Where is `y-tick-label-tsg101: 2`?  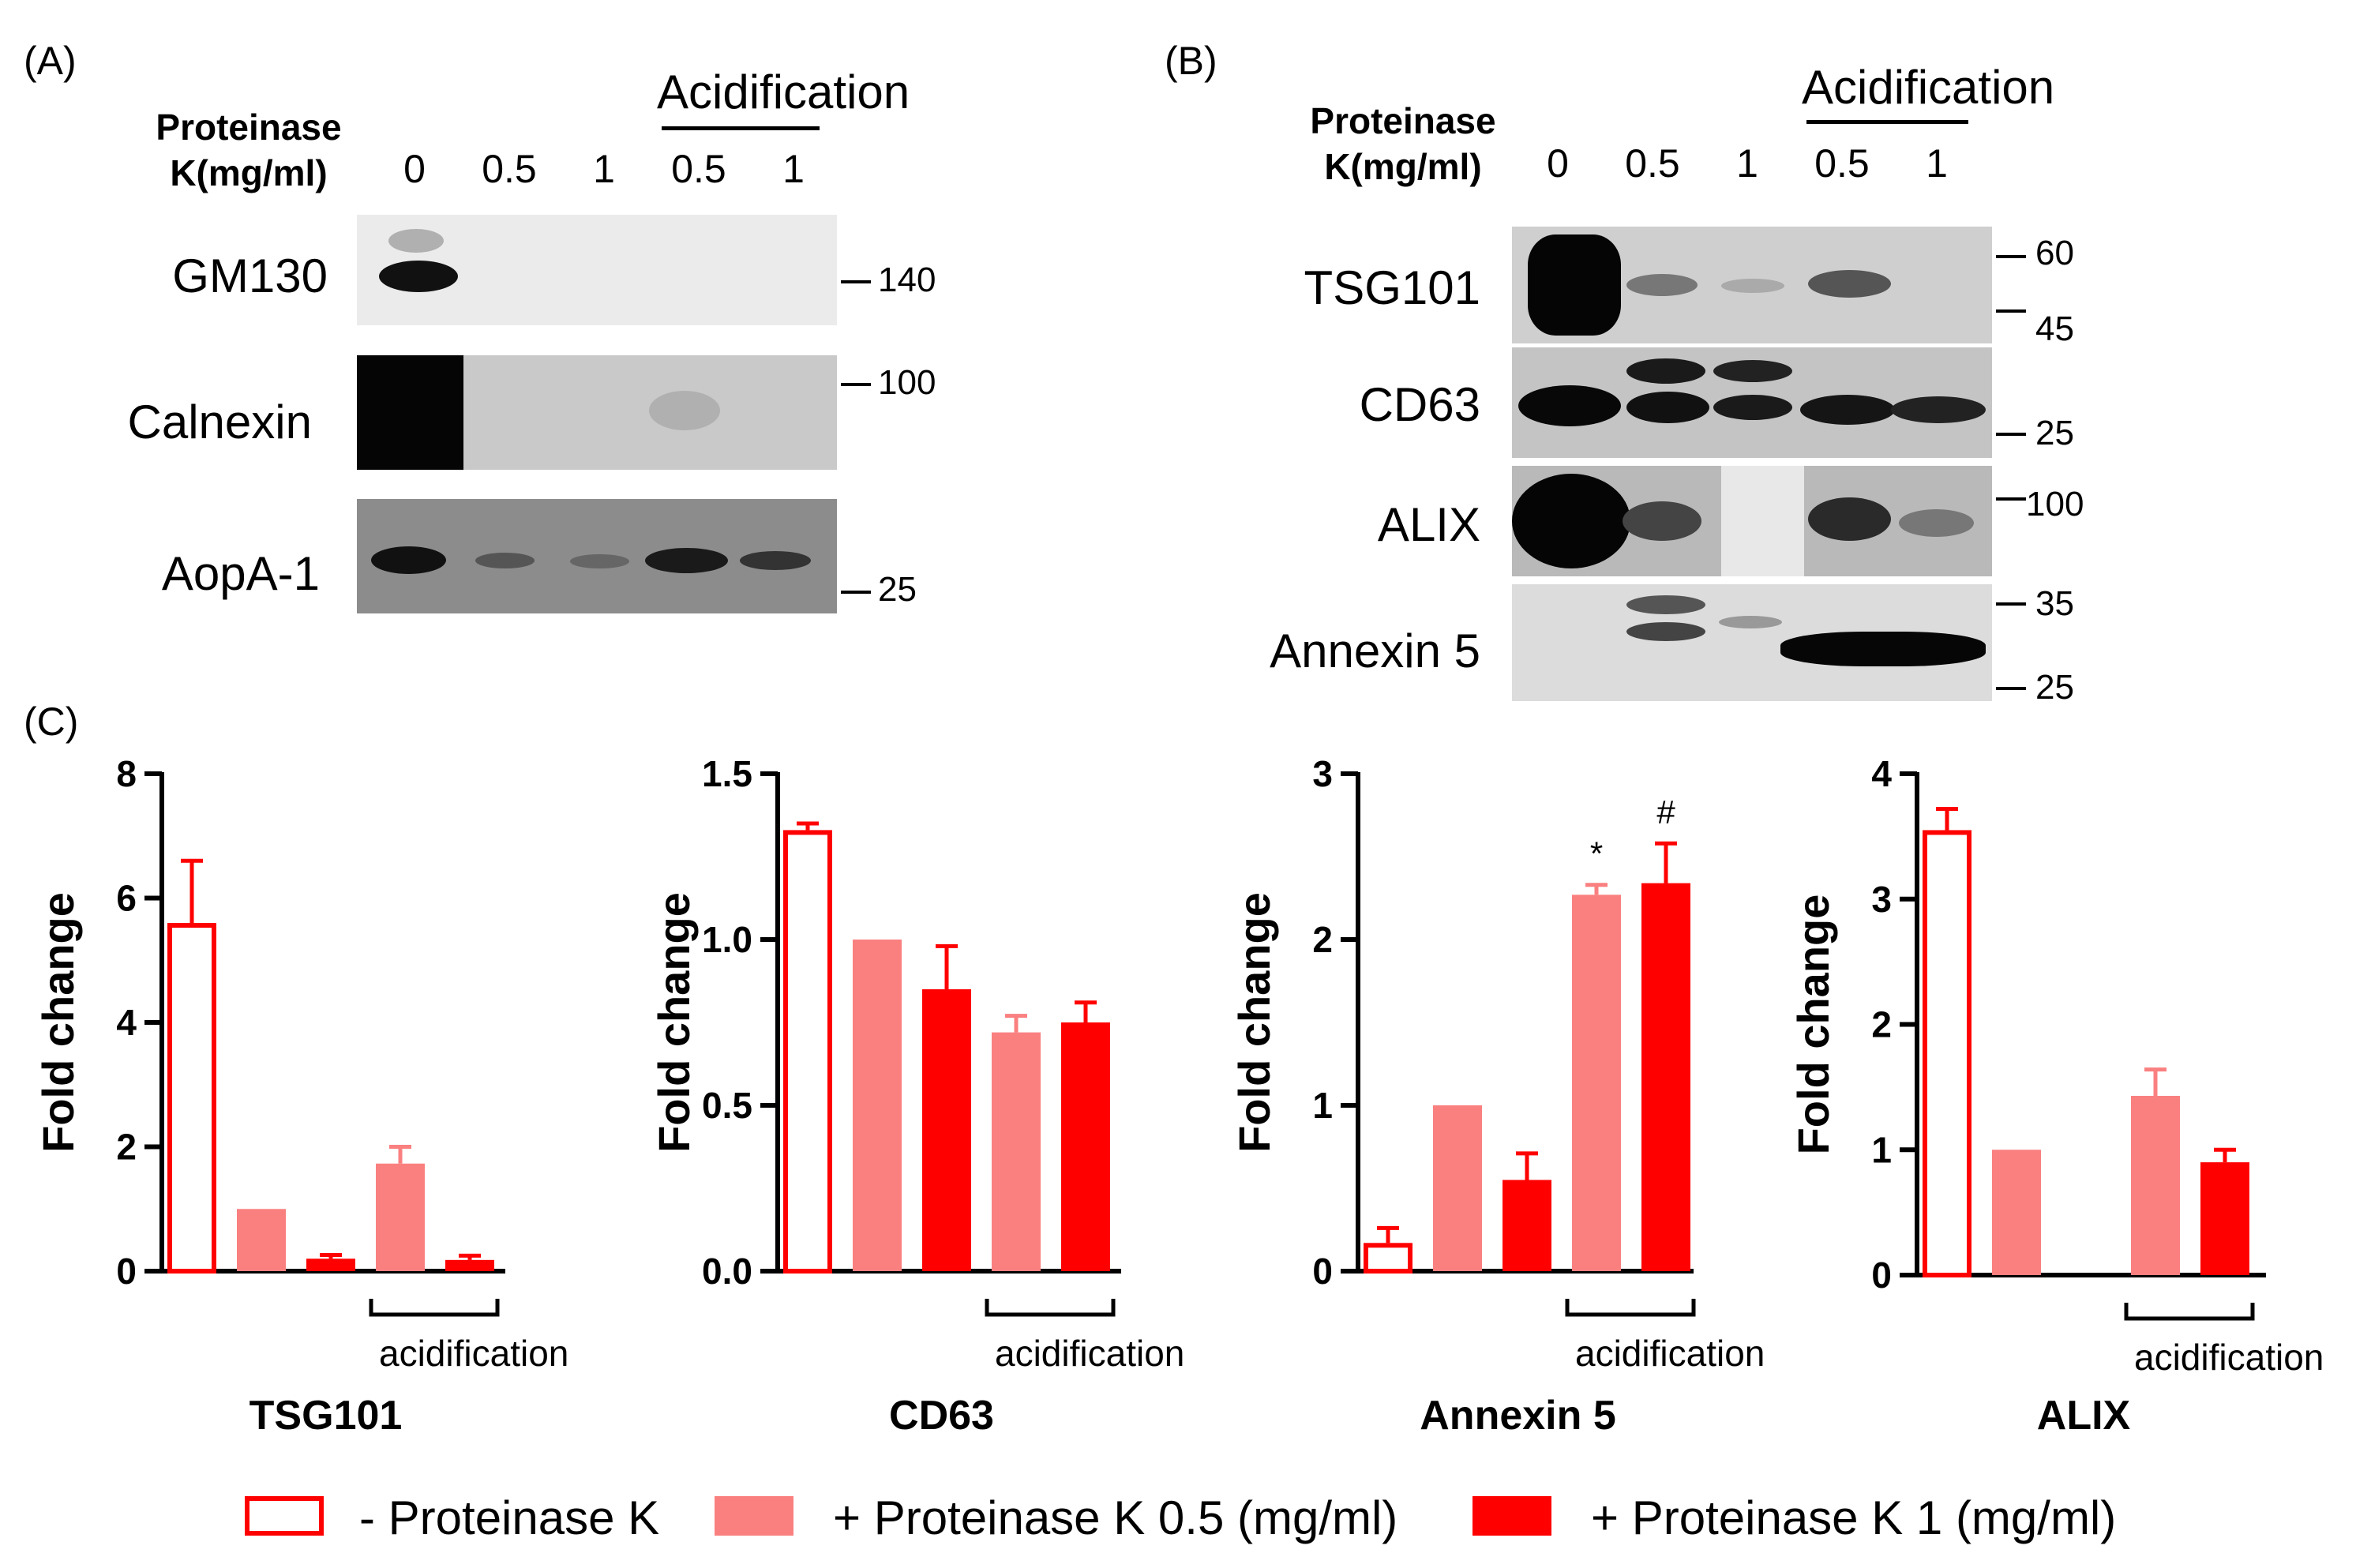
y-tick-label-tsg101: 2 is located at coordinates (126, 1147).